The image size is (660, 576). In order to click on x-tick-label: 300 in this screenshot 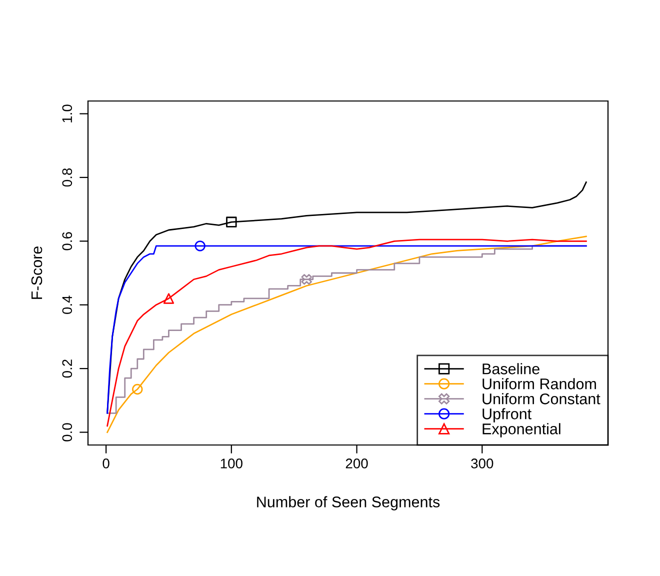, I will do `click(482, 463)`.